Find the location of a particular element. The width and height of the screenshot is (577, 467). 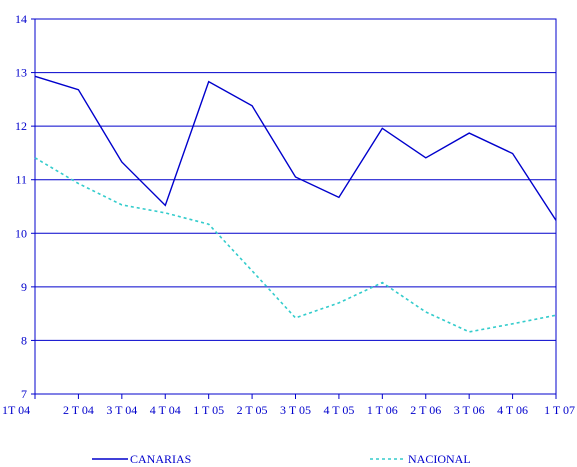

y-tick-label: 7 is located at coordinates (24, 394).